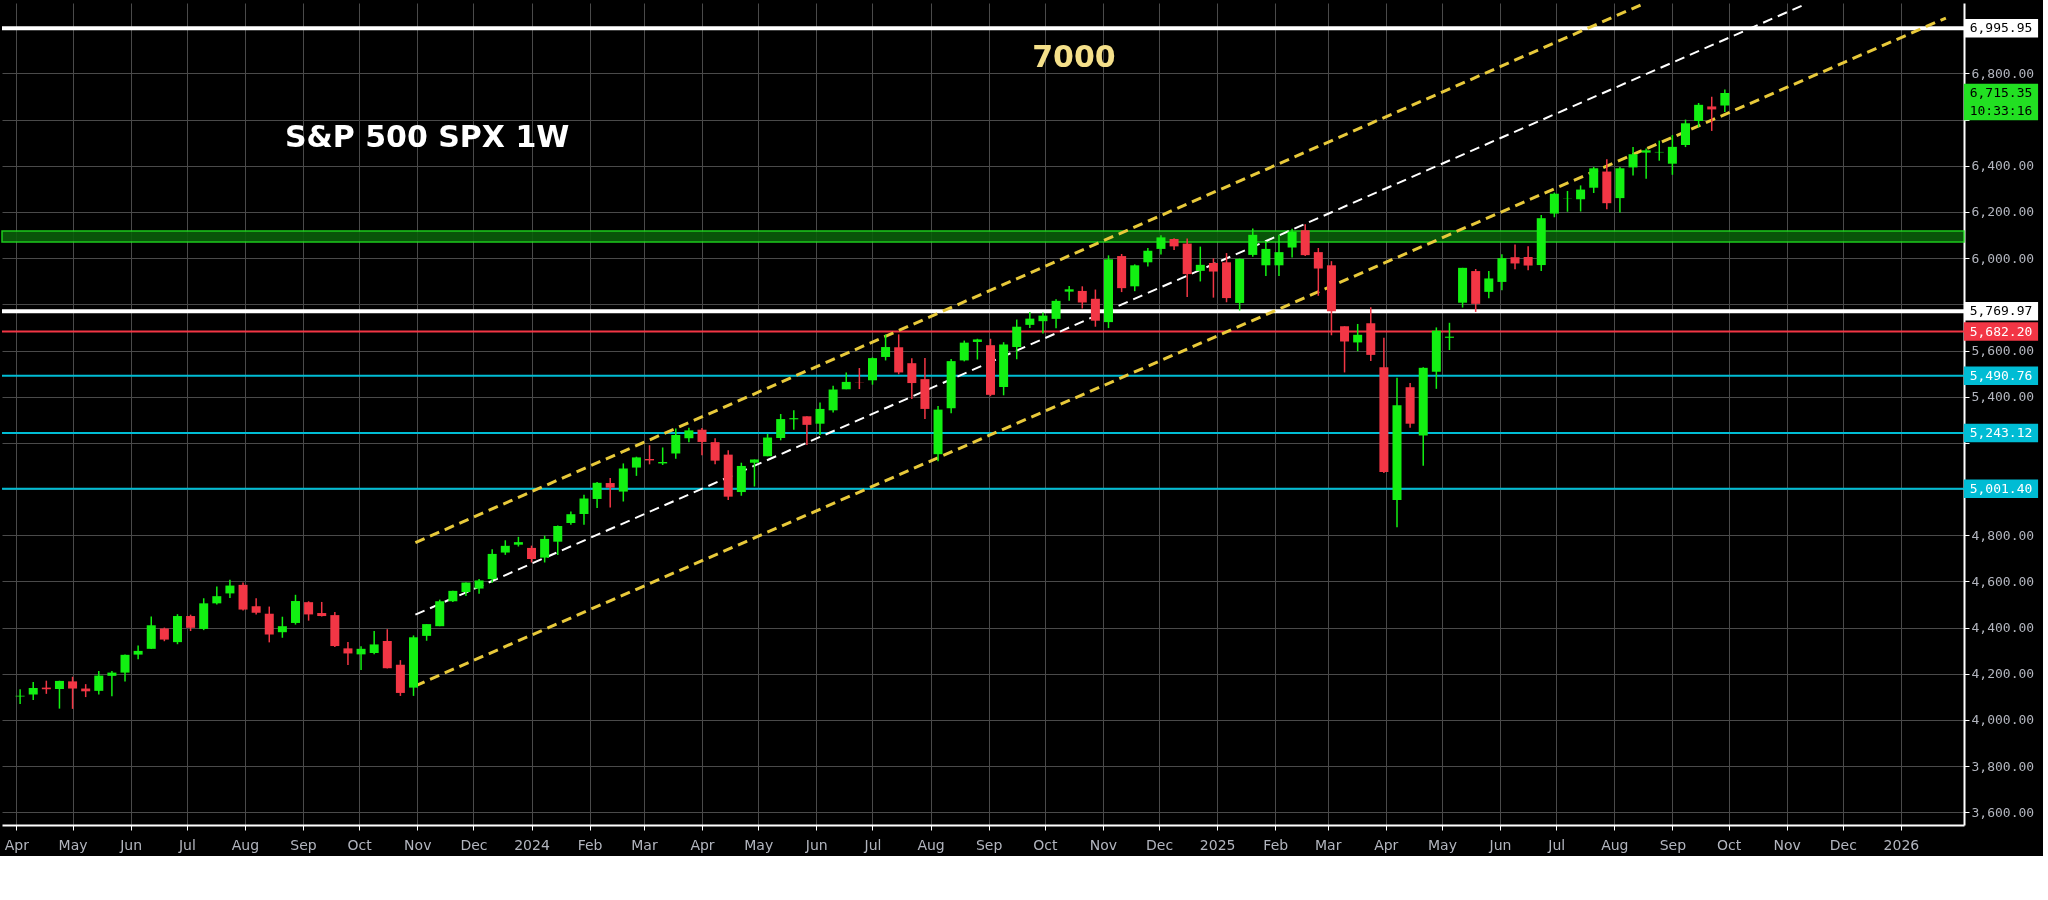  Describe the element at coordinates (532, 844) in the screenshot. I see `x-tick-label: 2024` at that location.